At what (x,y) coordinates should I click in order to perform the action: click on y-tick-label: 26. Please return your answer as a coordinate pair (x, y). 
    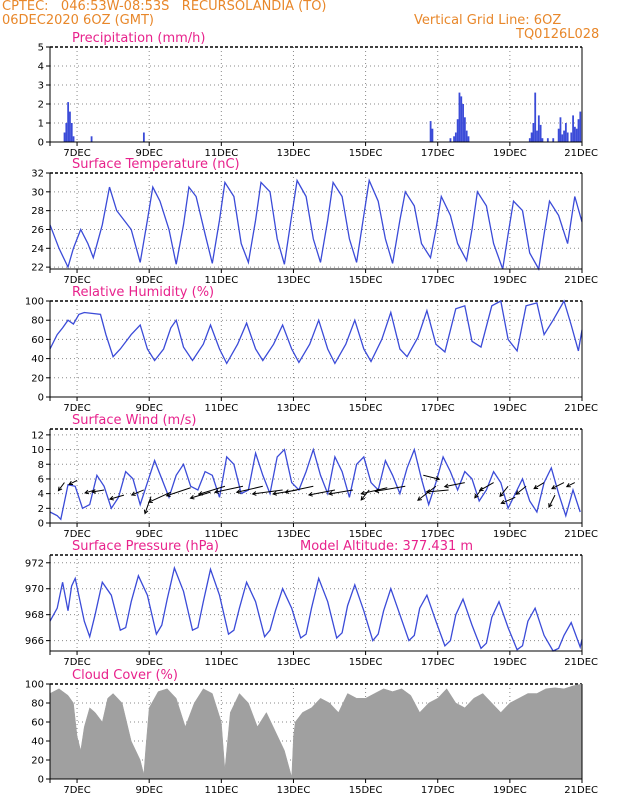
    Looking at the image, I should click on (37, 230).